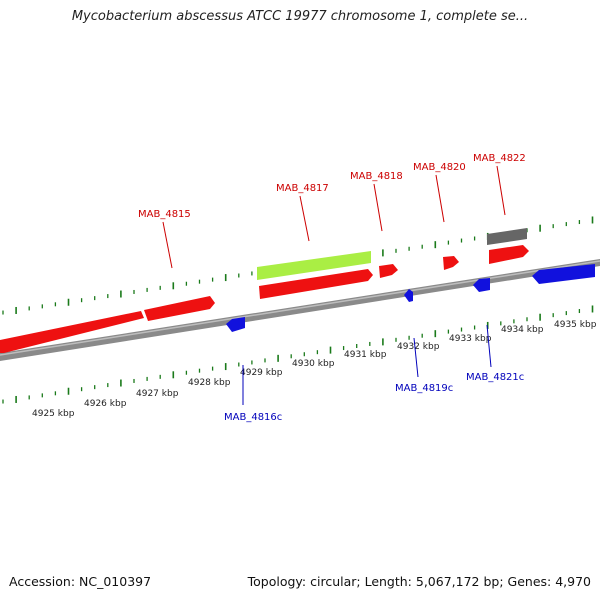  What do you see at coordinates (507, 236) in the screenshot?
I see `feature-gray` at bounding box center [507, 236].